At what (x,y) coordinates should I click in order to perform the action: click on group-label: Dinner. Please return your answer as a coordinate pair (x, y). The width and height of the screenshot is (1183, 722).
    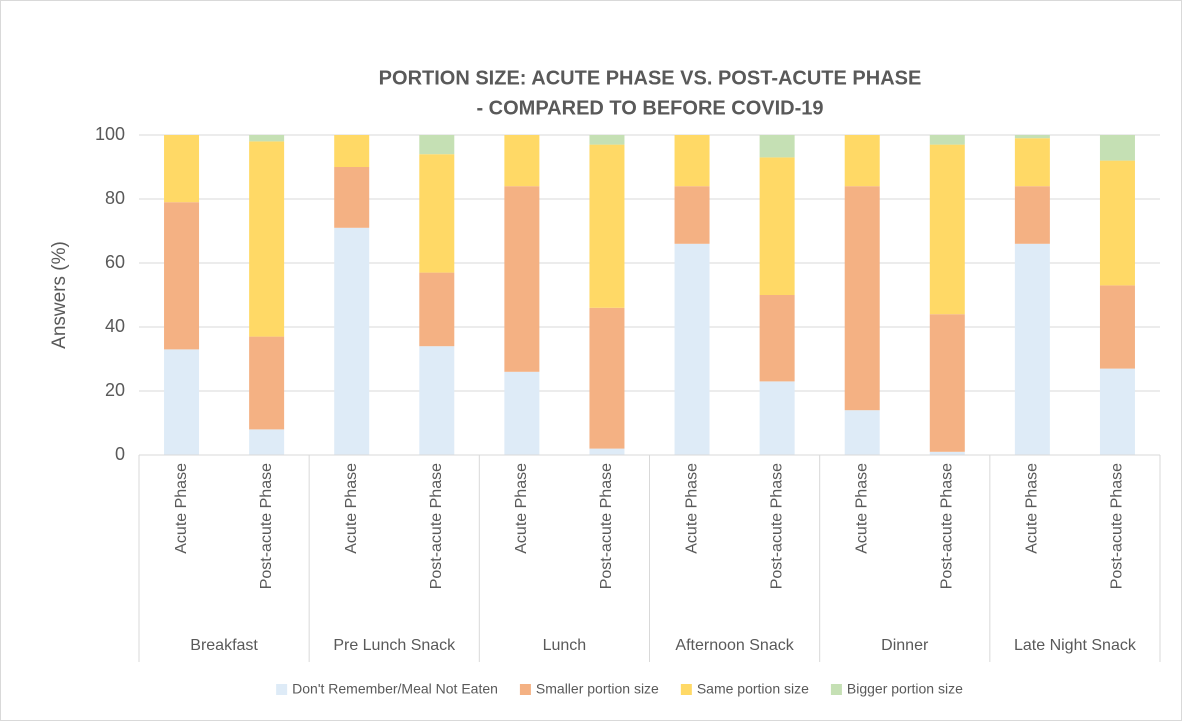
    Looking at the image, I should click on (905, 645).